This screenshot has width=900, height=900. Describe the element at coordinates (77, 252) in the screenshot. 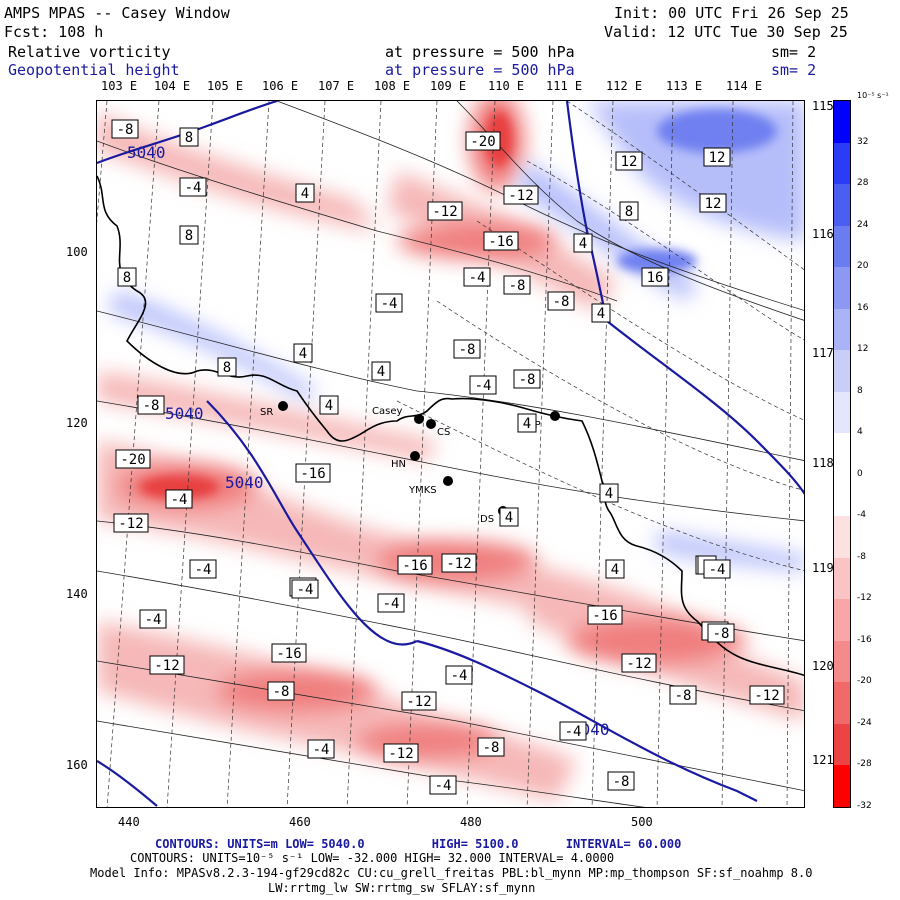

I see `y-tick-label: 100` at that location.